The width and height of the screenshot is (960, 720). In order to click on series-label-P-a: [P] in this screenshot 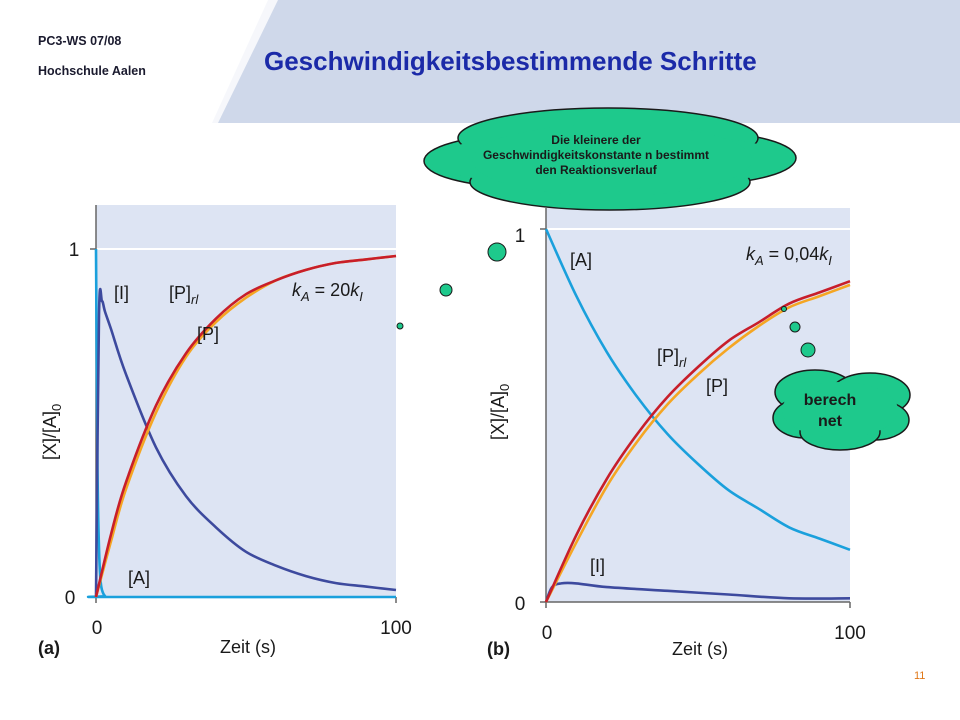, I will do `click(208, 334)`.